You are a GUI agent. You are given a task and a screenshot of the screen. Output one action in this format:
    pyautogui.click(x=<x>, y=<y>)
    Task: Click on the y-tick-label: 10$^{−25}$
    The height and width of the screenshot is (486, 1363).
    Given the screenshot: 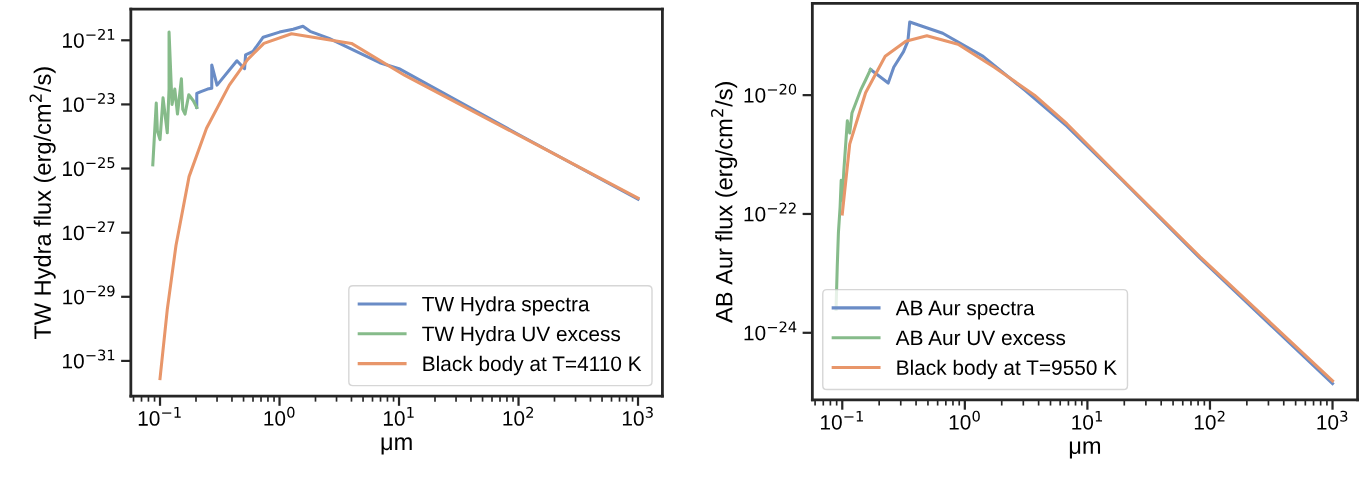 What is the action you would take?
    pyautogui.click(x=89, y=167)
    